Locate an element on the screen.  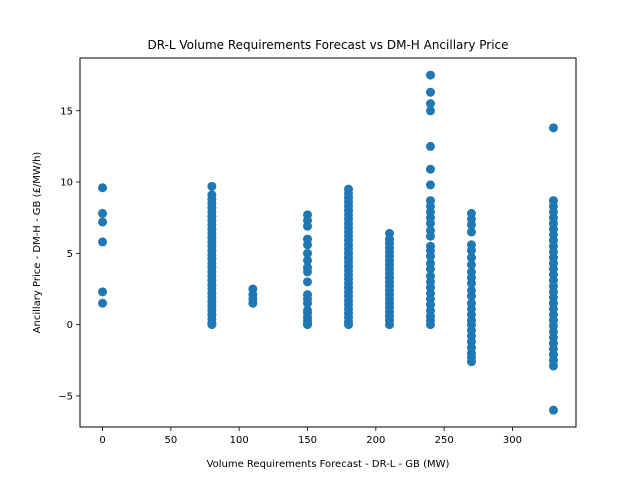
y-tick-label: 0 is located at coordinates (70, 325).